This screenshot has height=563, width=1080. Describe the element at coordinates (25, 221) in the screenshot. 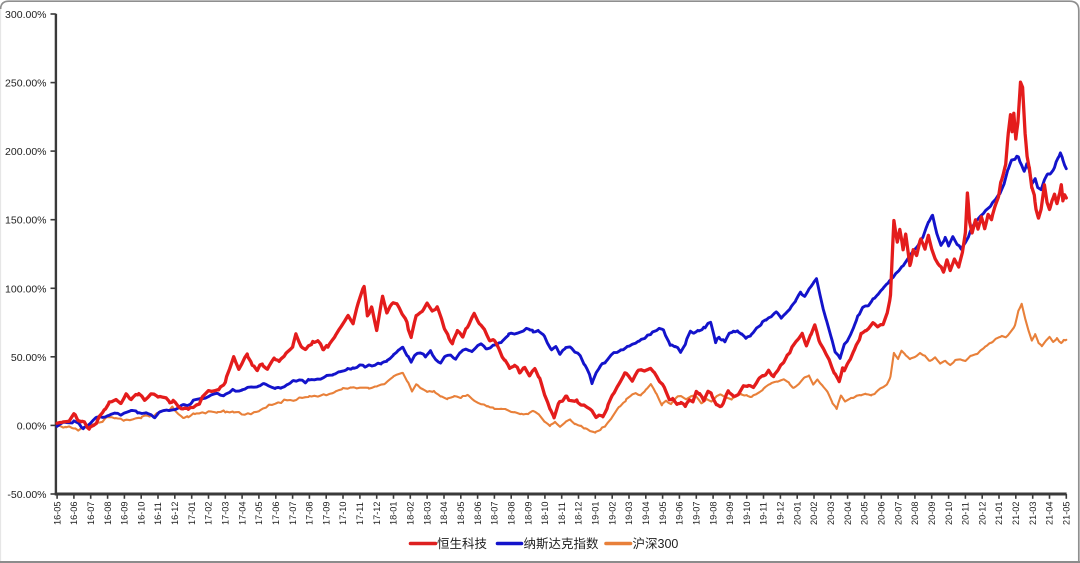

I see `svg-text: 150.00%` at that location.